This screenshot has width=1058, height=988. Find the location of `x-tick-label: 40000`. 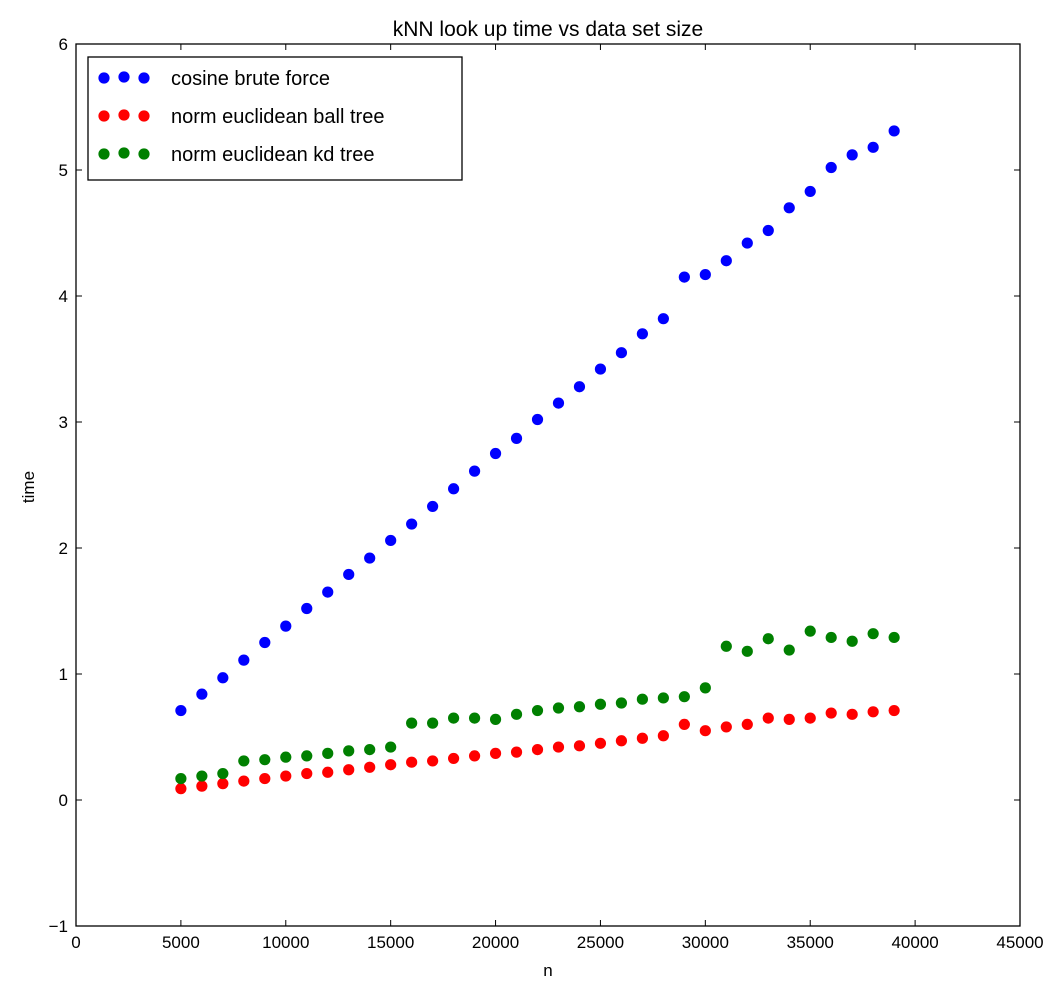

x-tick-label: 40000 is located at coordinates (914, 942).